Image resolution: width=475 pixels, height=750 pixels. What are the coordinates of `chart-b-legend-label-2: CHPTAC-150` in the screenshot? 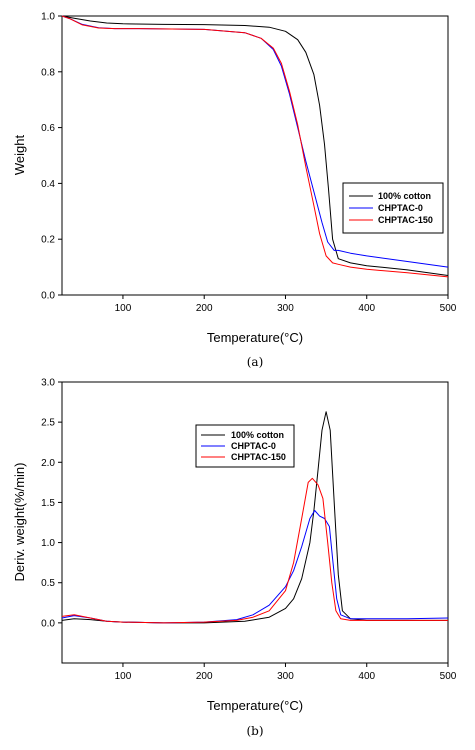 It's located at (258, 457).